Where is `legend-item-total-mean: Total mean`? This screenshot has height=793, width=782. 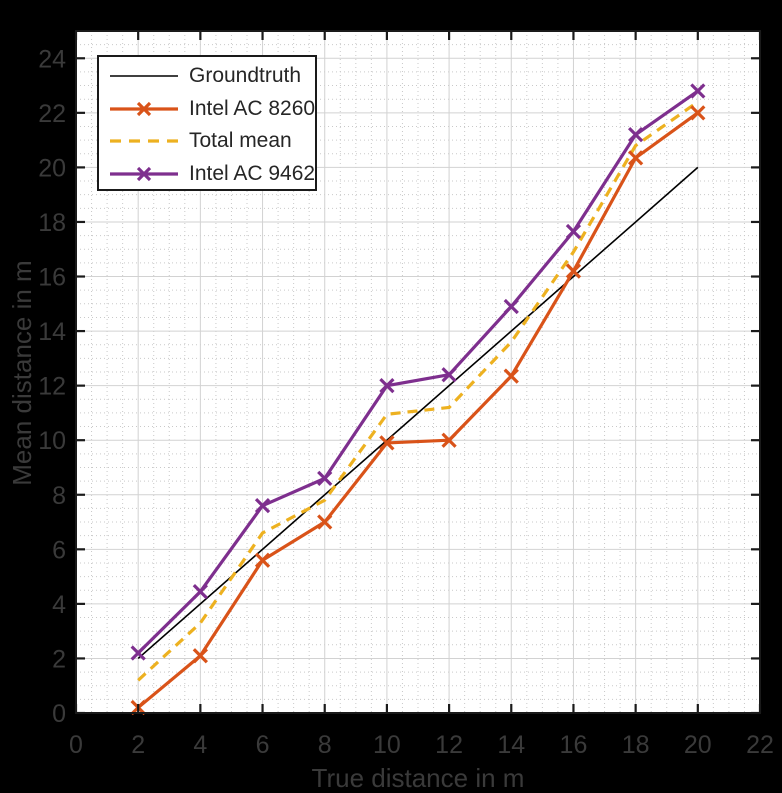
legend-item-total-mean: Total mean is located at coordinates (207, 141).